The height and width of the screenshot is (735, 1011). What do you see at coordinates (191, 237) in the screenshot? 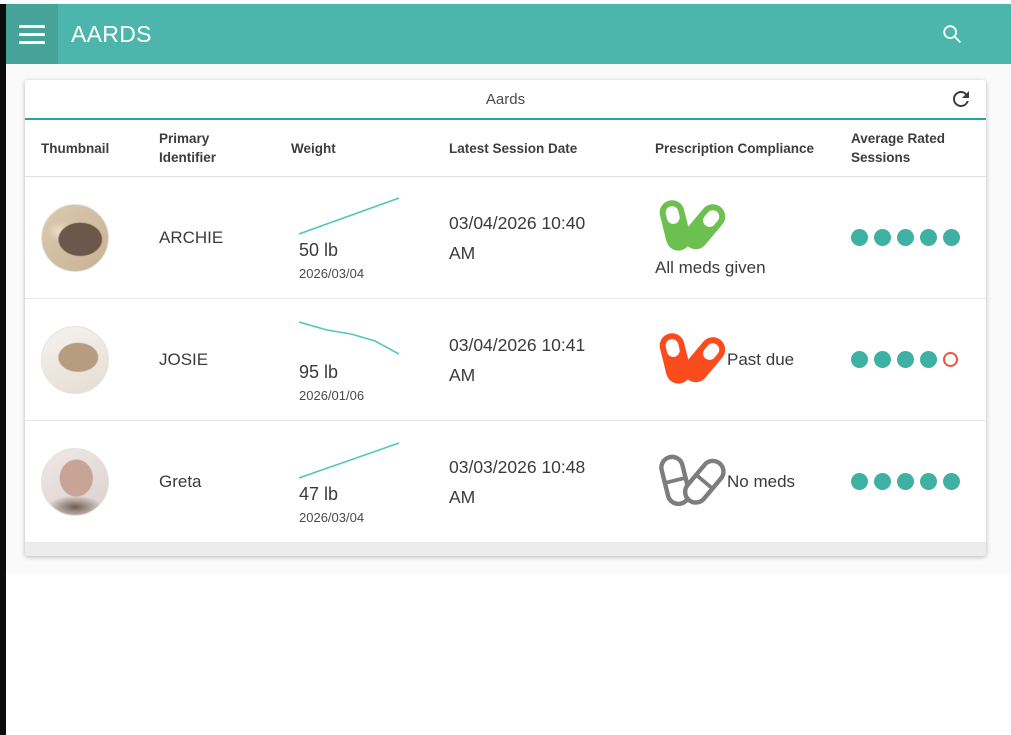
I see `primary-identifier: ARCHIE` at bounding box center [191, 237].